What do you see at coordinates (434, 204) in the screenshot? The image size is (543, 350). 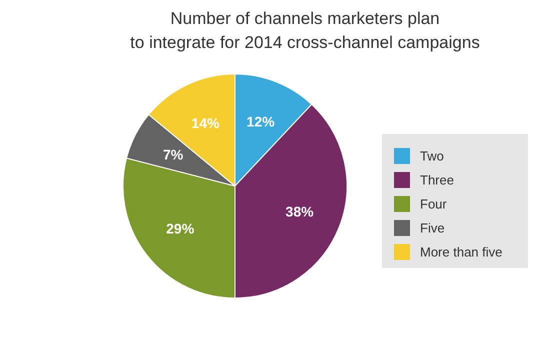 I see `legend-label: Four` at bounding box center [434, 204].